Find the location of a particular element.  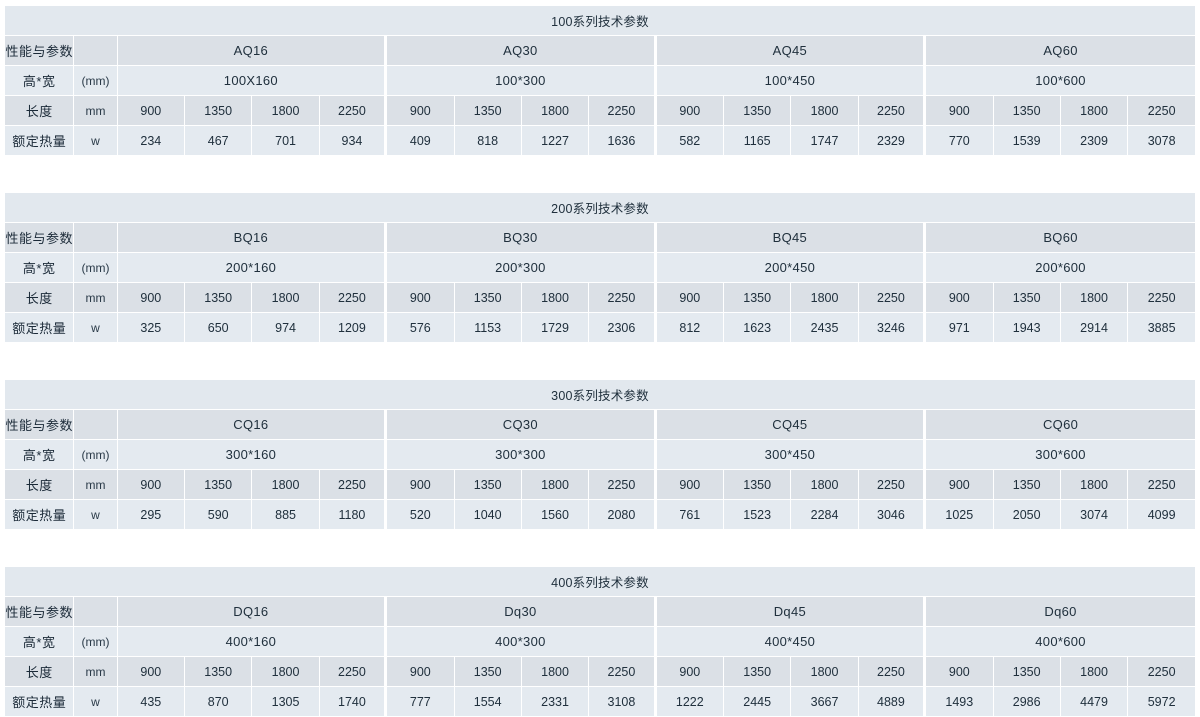

heat-value: 770 is located at coordinates (959, 140).